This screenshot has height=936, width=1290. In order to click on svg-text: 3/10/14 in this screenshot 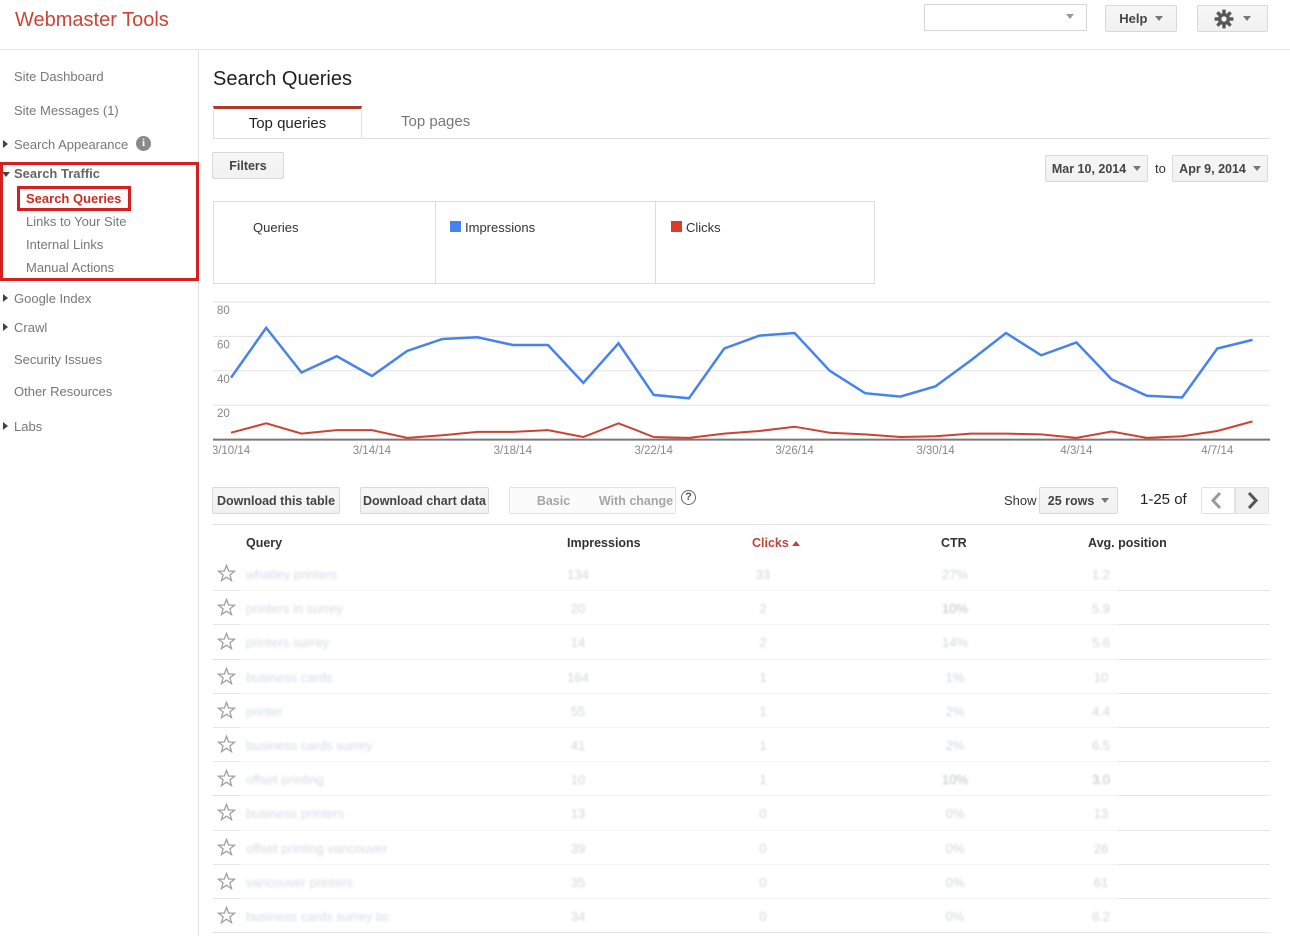, I will do `click(232, 451)`.